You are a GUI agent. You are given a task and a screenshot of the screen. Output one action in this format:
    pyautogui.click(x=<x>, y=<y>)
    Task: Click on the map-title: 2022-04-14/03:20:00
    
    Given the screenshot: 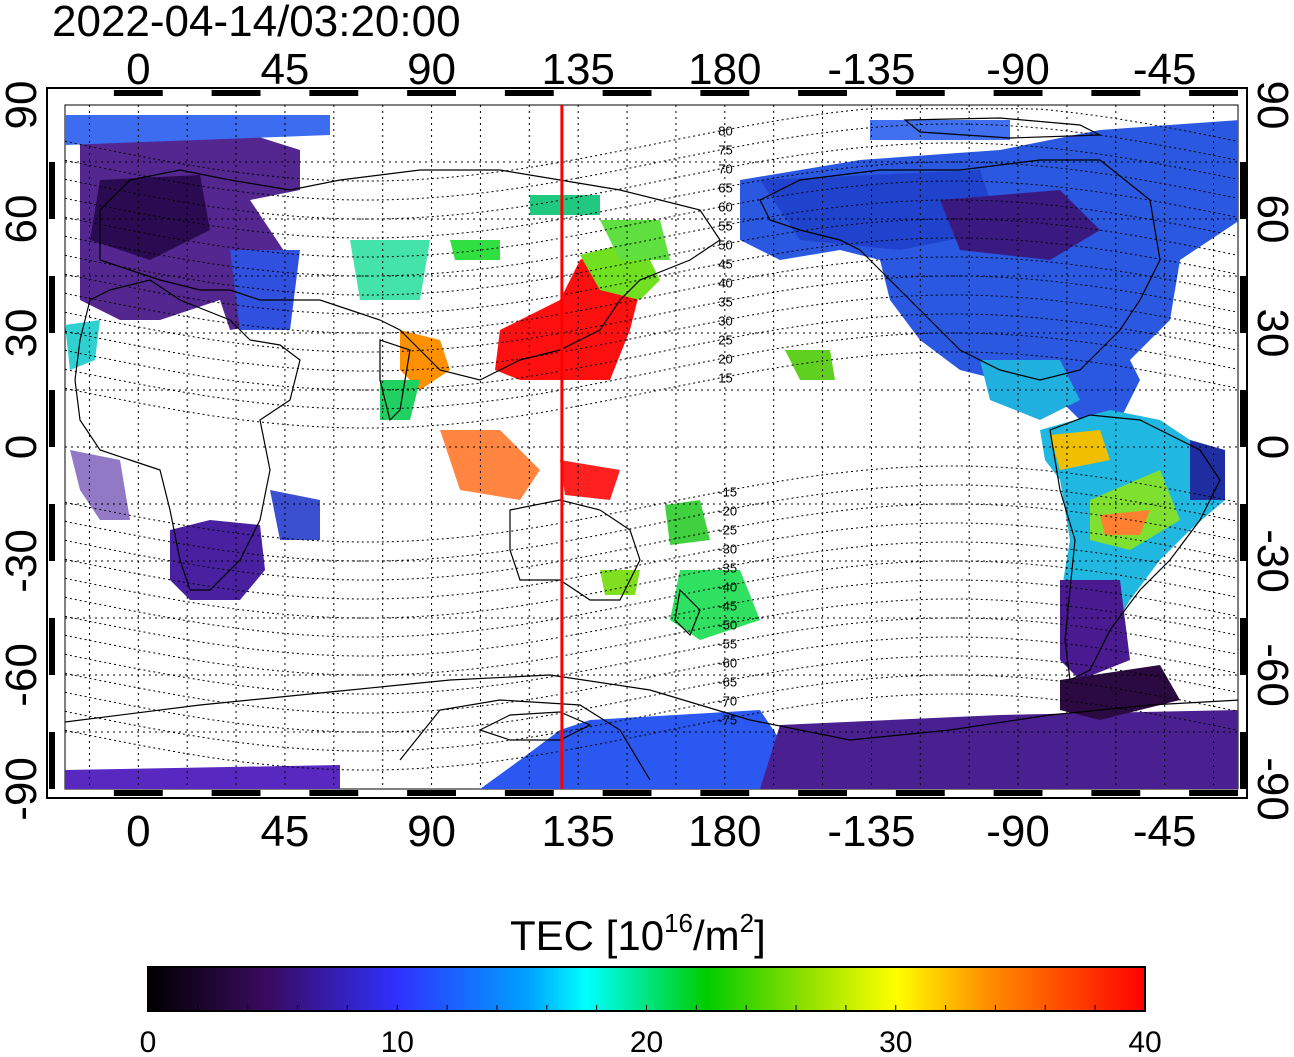 What is the action you would take?
    pyautogui.click(x=256, y=23)
    